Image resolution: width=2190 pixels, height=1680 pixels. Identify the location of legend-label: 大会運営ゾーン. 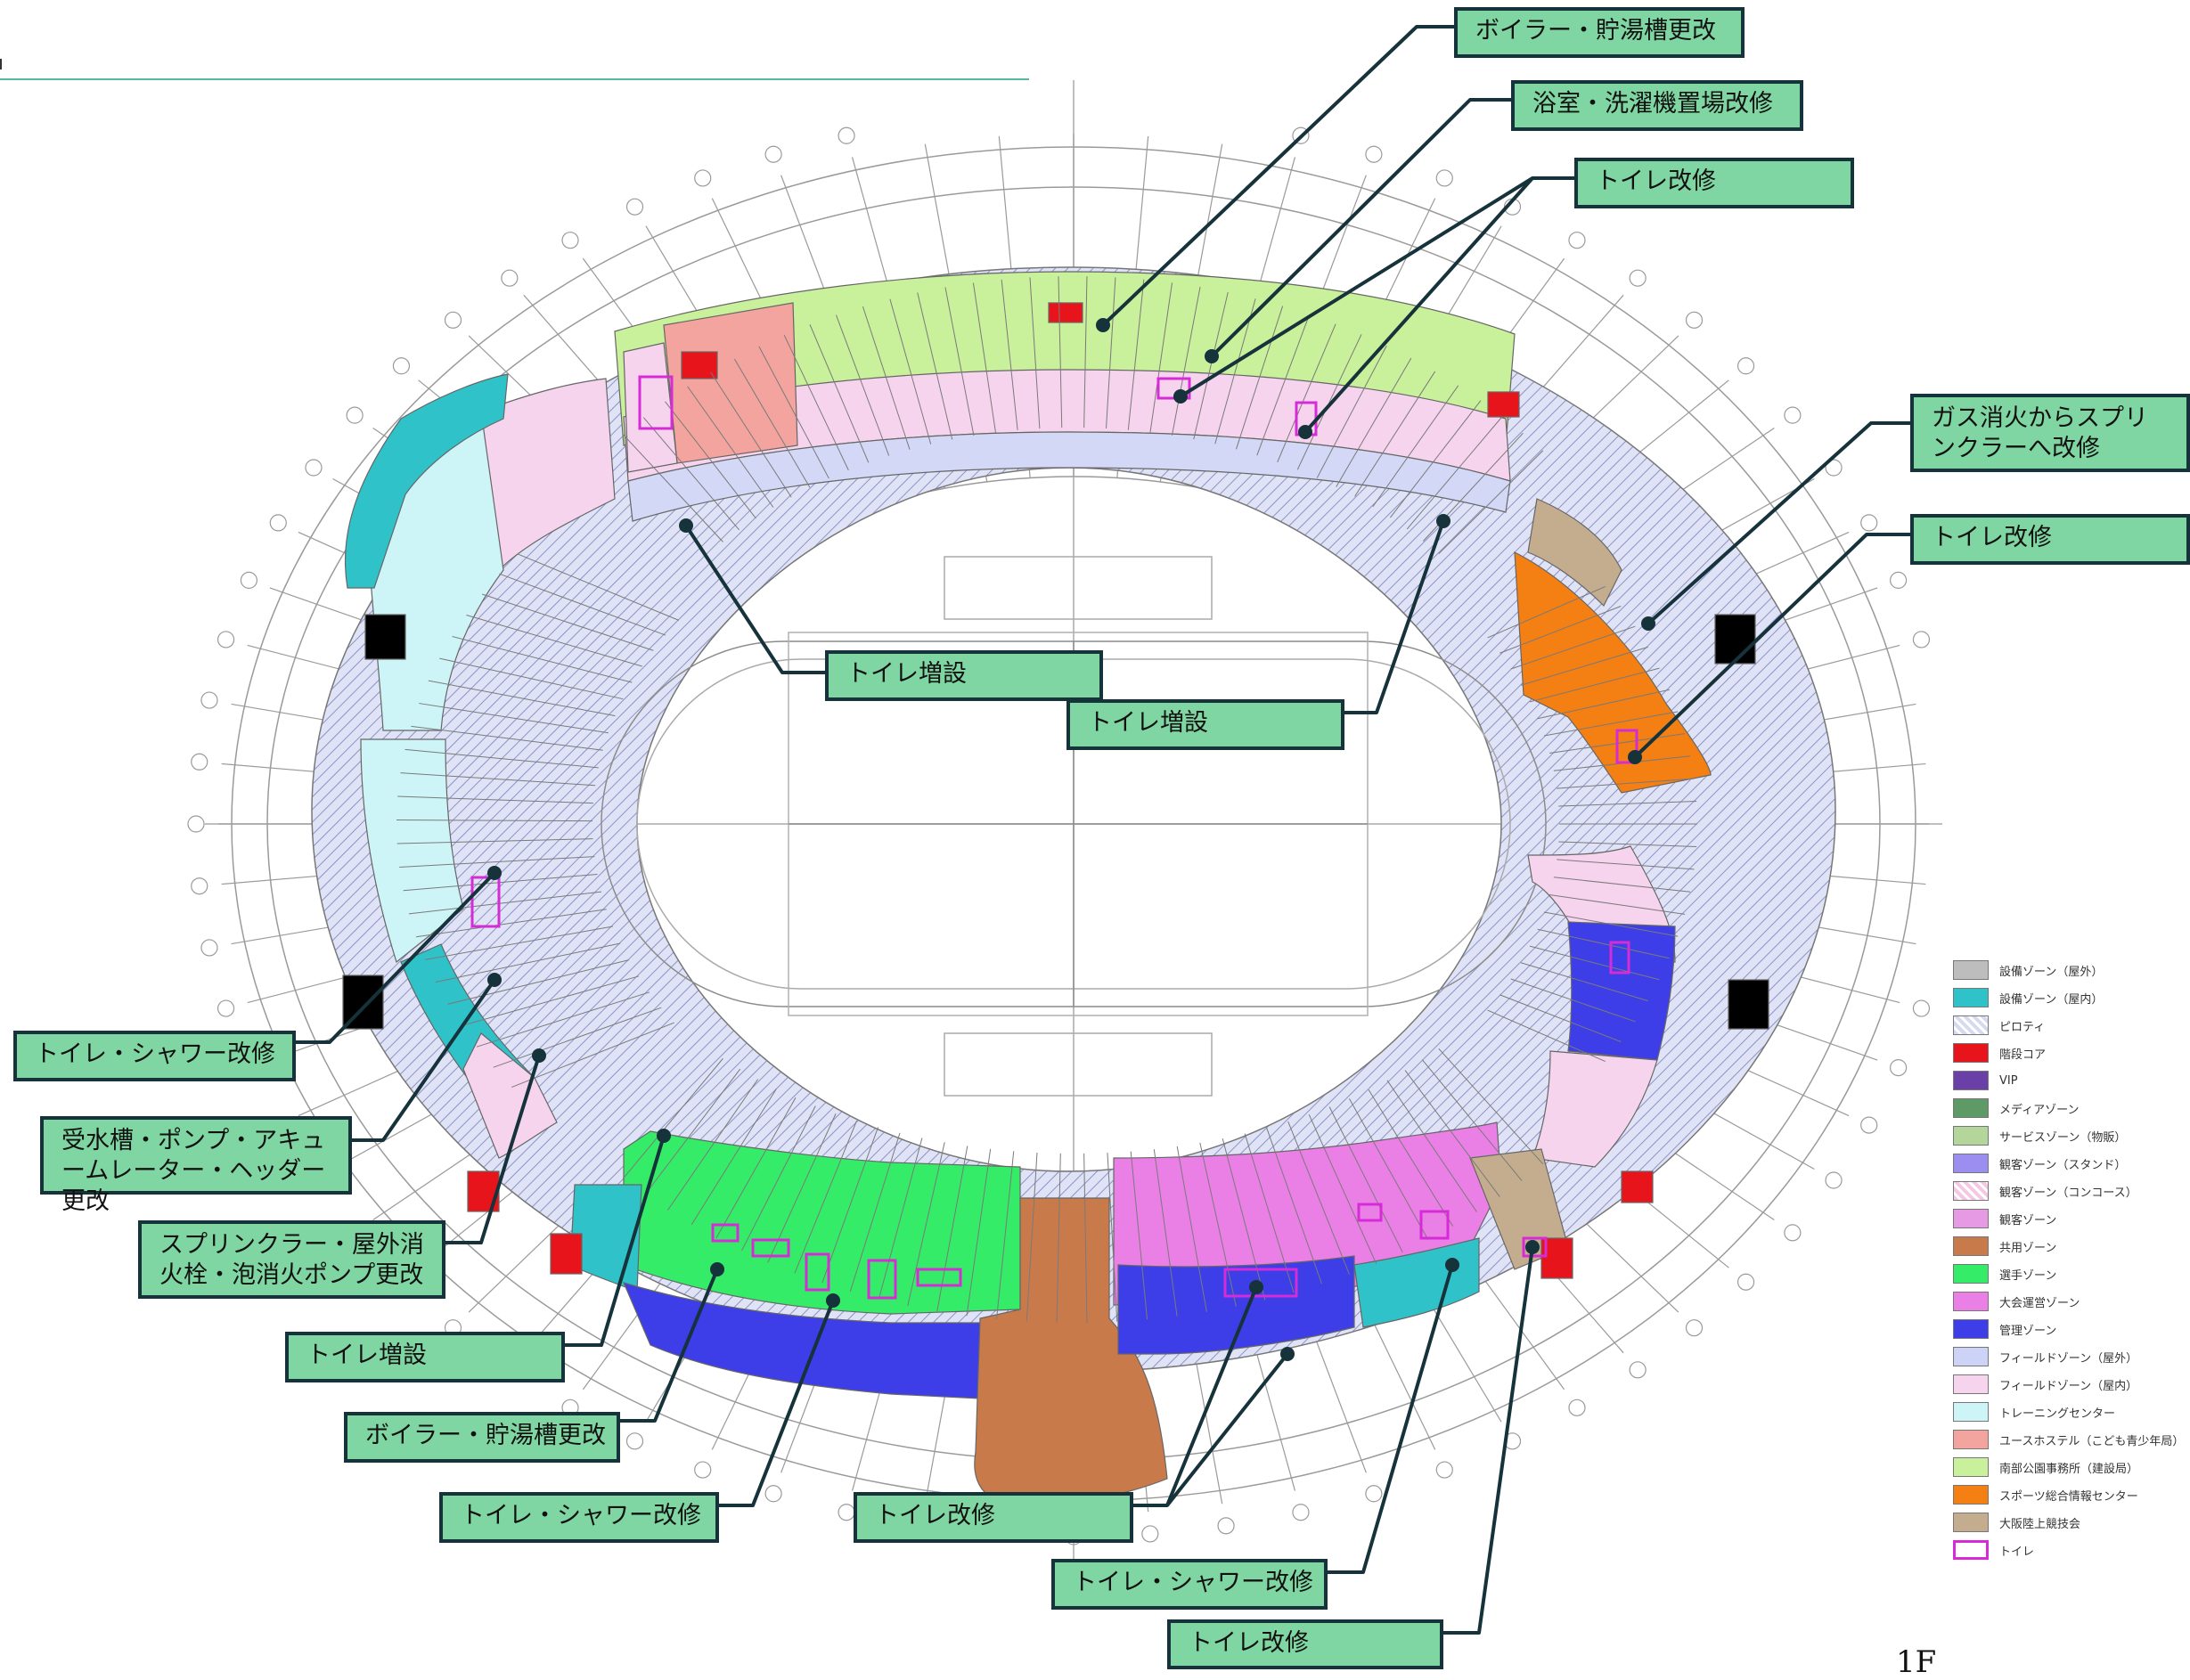
(2040, 1303).